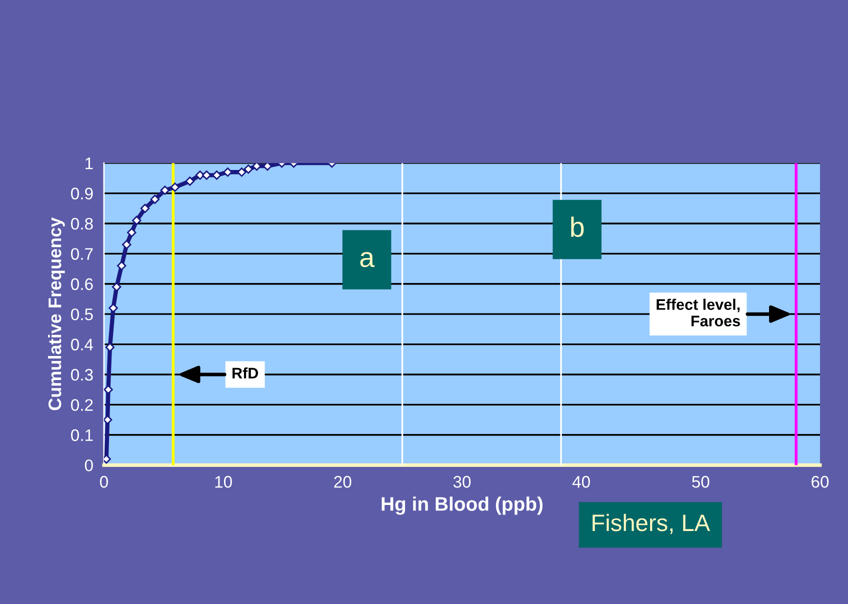 The height and width of the screenshot is (604, 848). I want to click on y-tick-label: 0.6, so click(82, 284).